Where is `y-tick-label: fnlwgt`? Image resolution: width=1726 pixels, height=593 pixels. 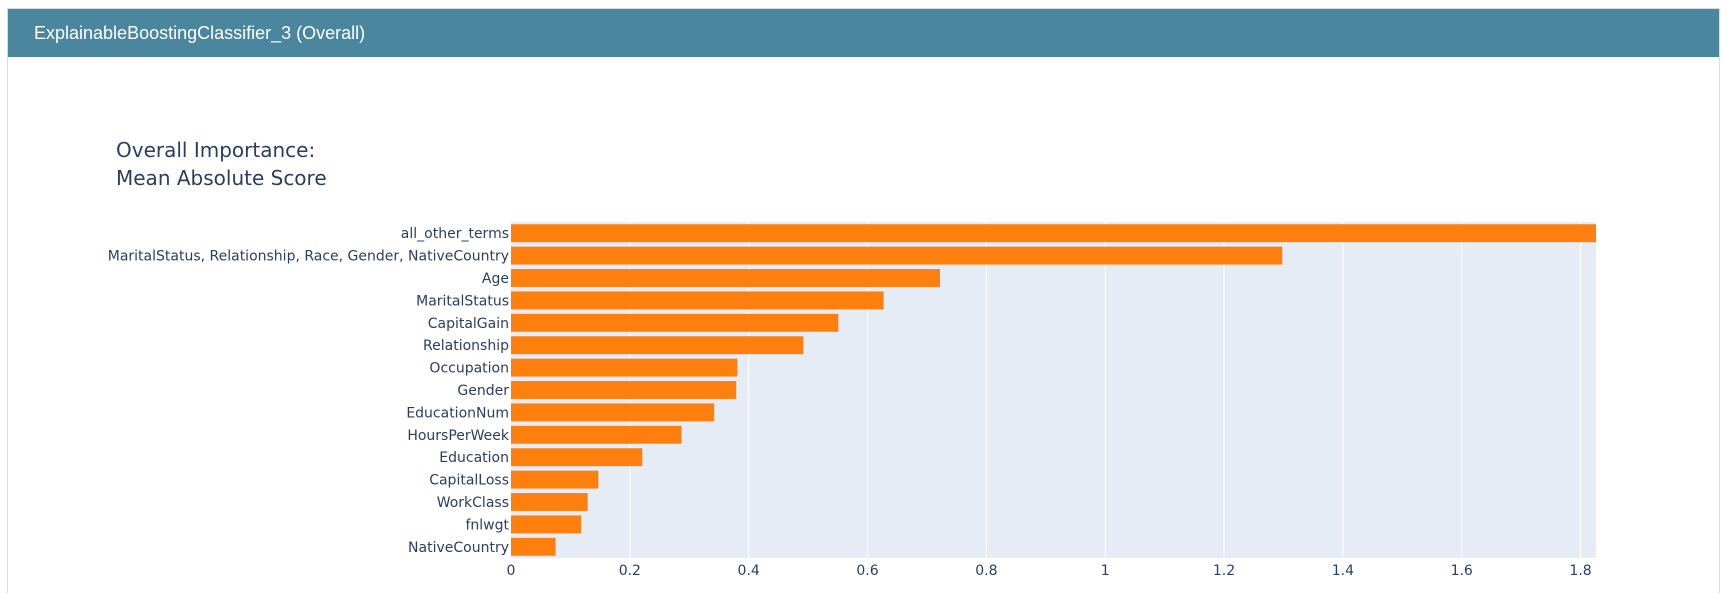 y-tick-label: fnlwgt is located at coordinates (487, 525).